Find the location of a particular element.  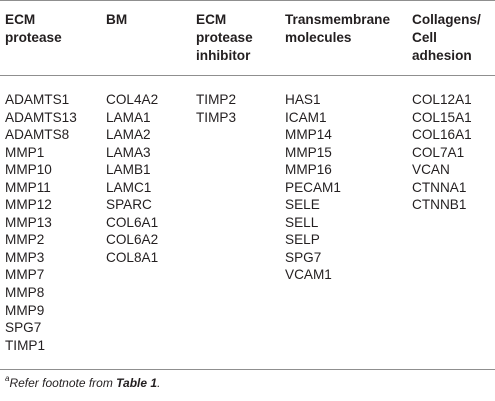

table-footnote: aRefer footnote from Table 1. is located at coordinates (83, 382).